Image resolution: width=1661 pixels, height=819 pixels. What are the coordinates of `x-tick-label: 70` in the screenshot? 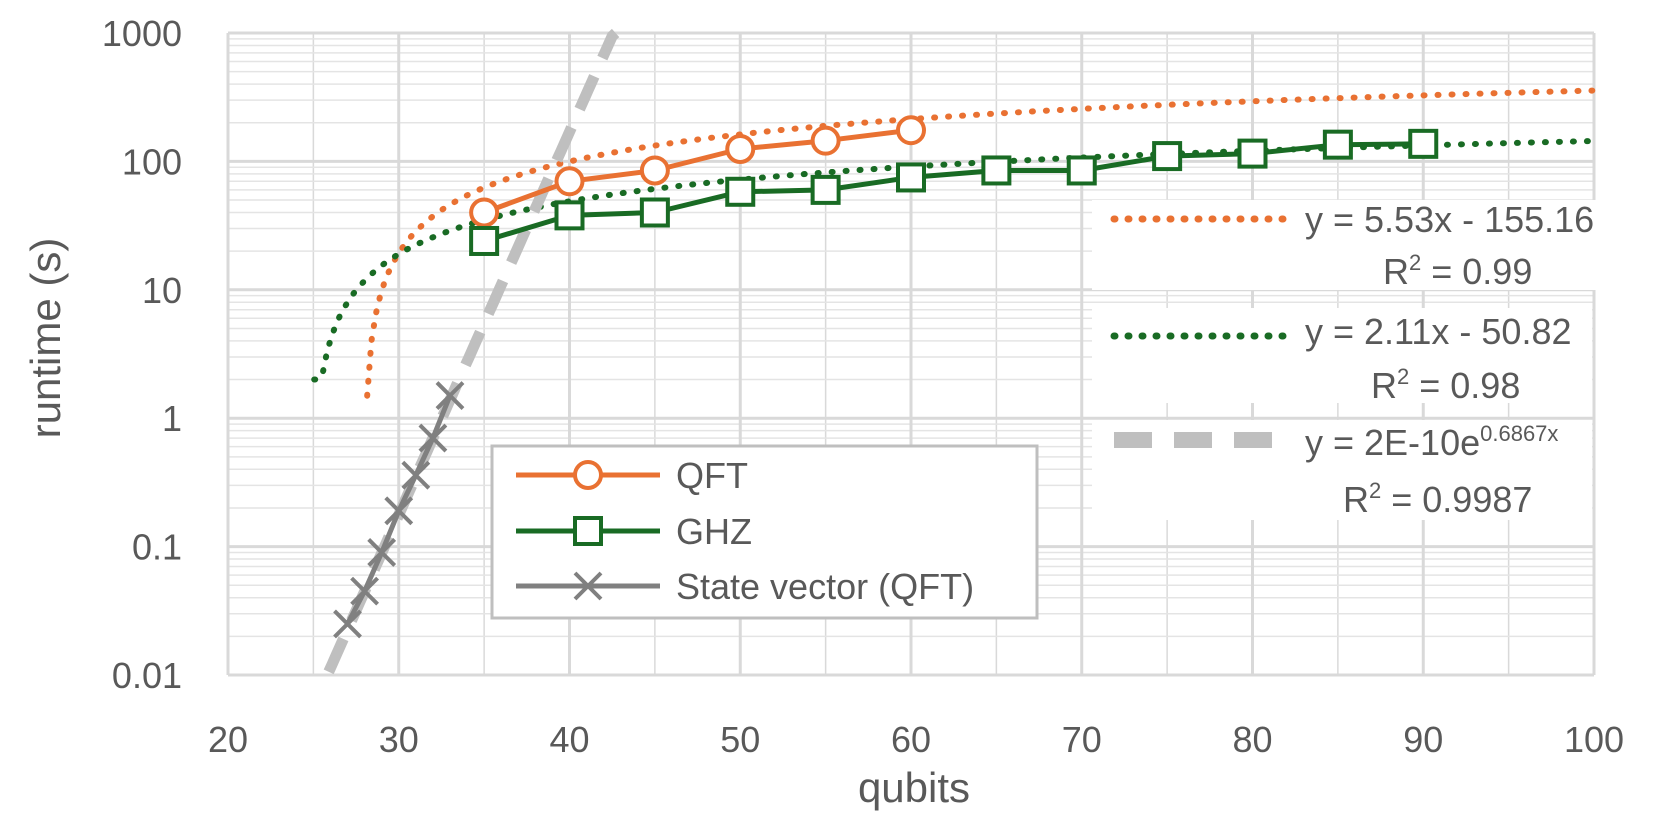 It's located at (1082, 739).